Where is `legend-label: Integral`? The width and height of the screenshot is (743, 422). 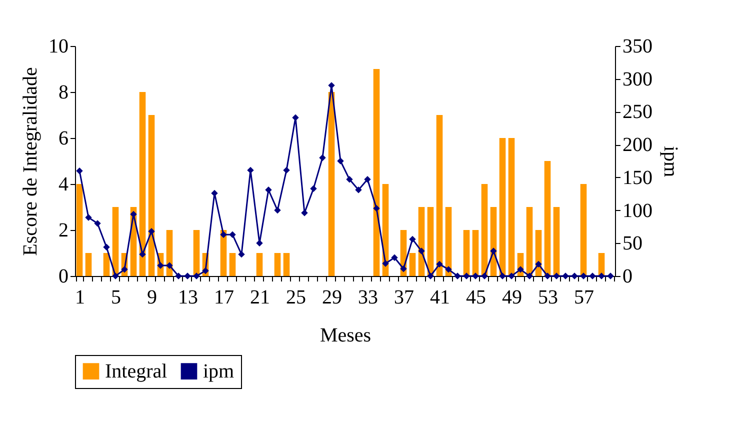
legend-label: Integral is located at coordinates (136, 371).